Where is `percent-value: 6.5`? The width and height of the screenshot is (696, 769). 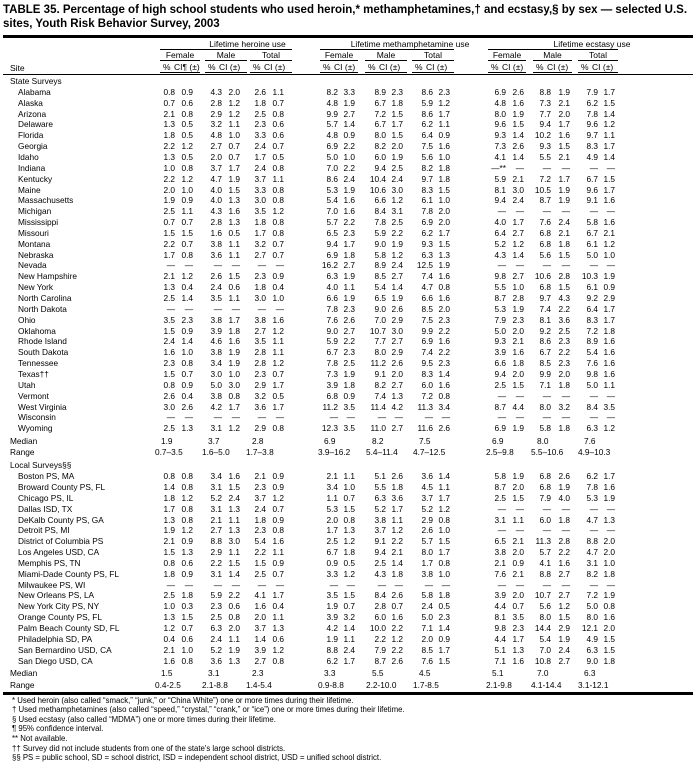
percent-value: 6.5 is located at coordinates (500, 541).